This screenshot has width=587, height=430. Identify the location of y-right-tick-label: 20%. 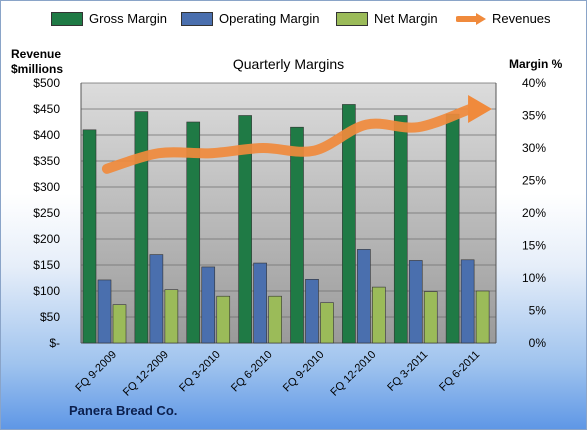
(534, 213).